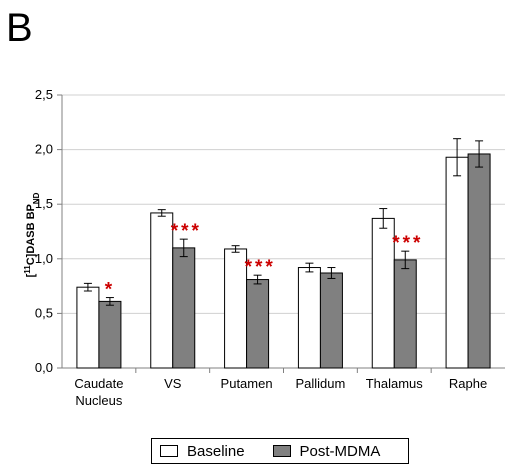 This screenshot has width=514, height=466. I want to click on y-tick-label: 1,5, so click(44, 203).